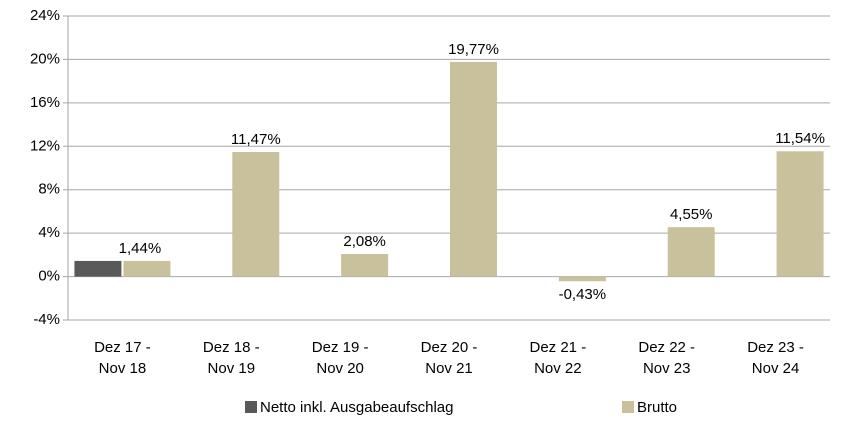  What do you see at coordinates (122, 347) in the screenshot?
I see `x-tick-label: Dez 17 -` at bounding box center [122, 347].